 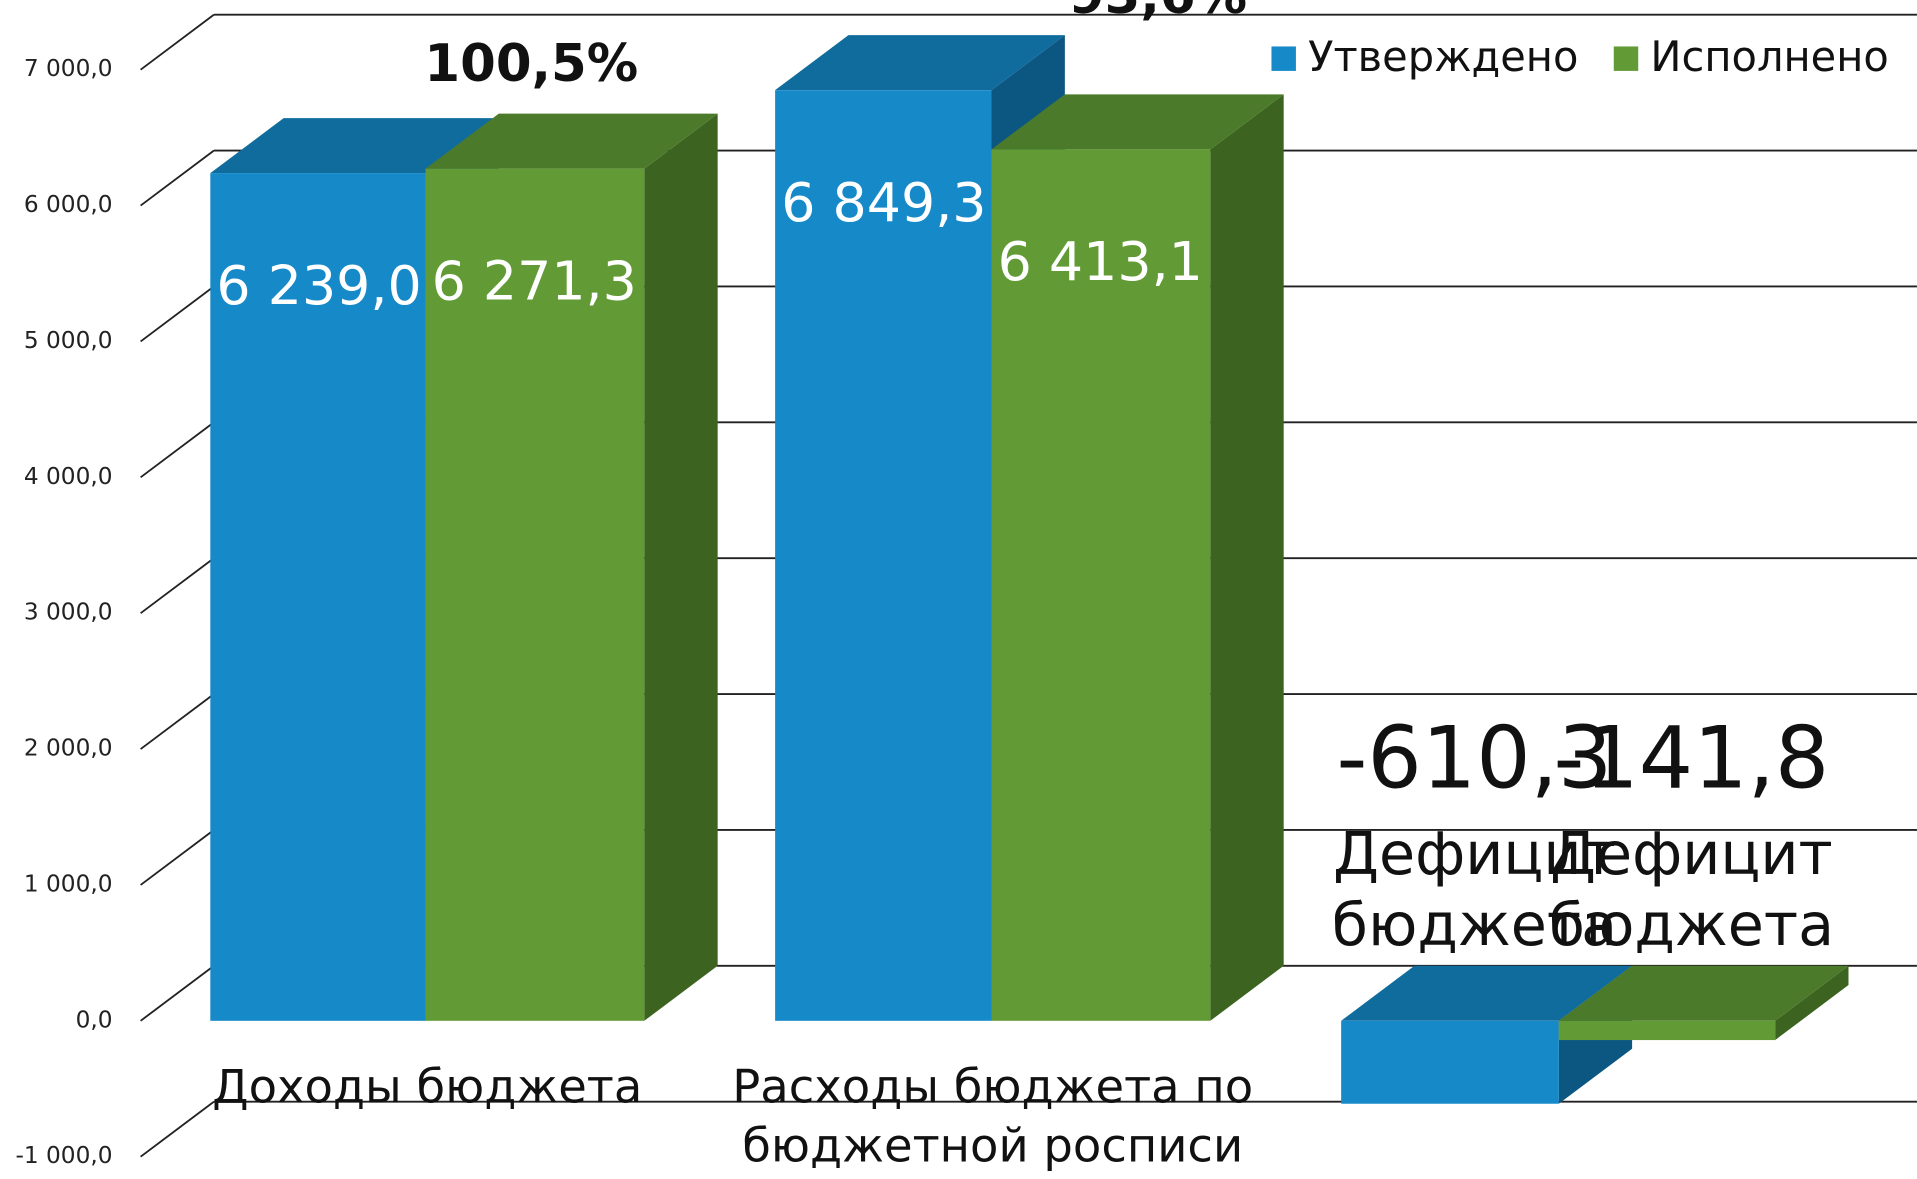 I want to click on percent-label: 100,5%, so click(x=531, y=64).